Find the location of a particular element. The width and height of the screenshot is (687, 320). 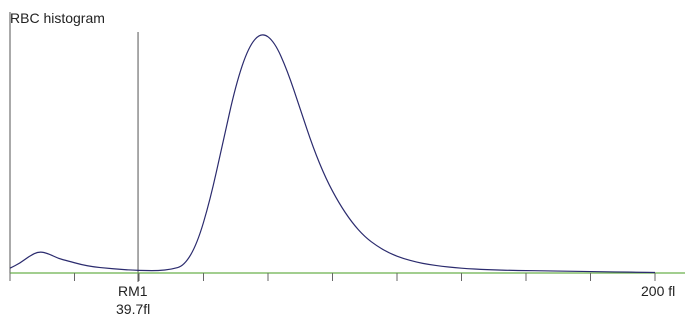

x-max-label: 200 fl is located at coordinates (658, 291).